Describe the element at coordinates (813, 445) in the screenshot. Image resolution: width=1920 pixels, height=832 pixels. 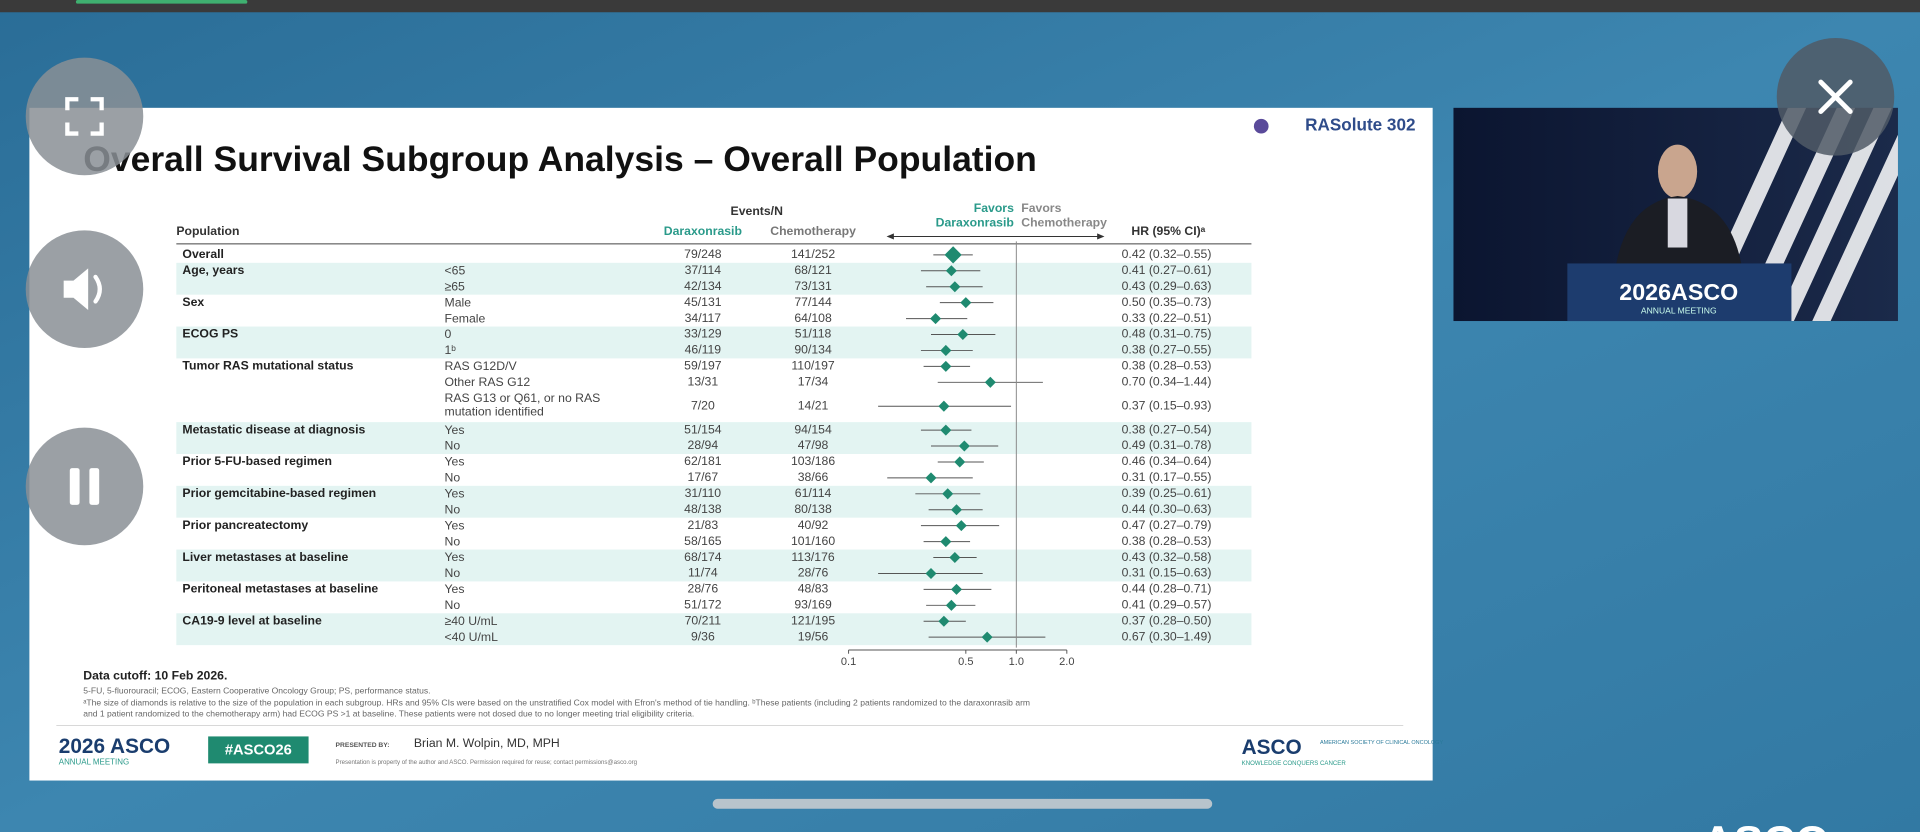
I see `events-chemotherapy: 47/98` at that location.